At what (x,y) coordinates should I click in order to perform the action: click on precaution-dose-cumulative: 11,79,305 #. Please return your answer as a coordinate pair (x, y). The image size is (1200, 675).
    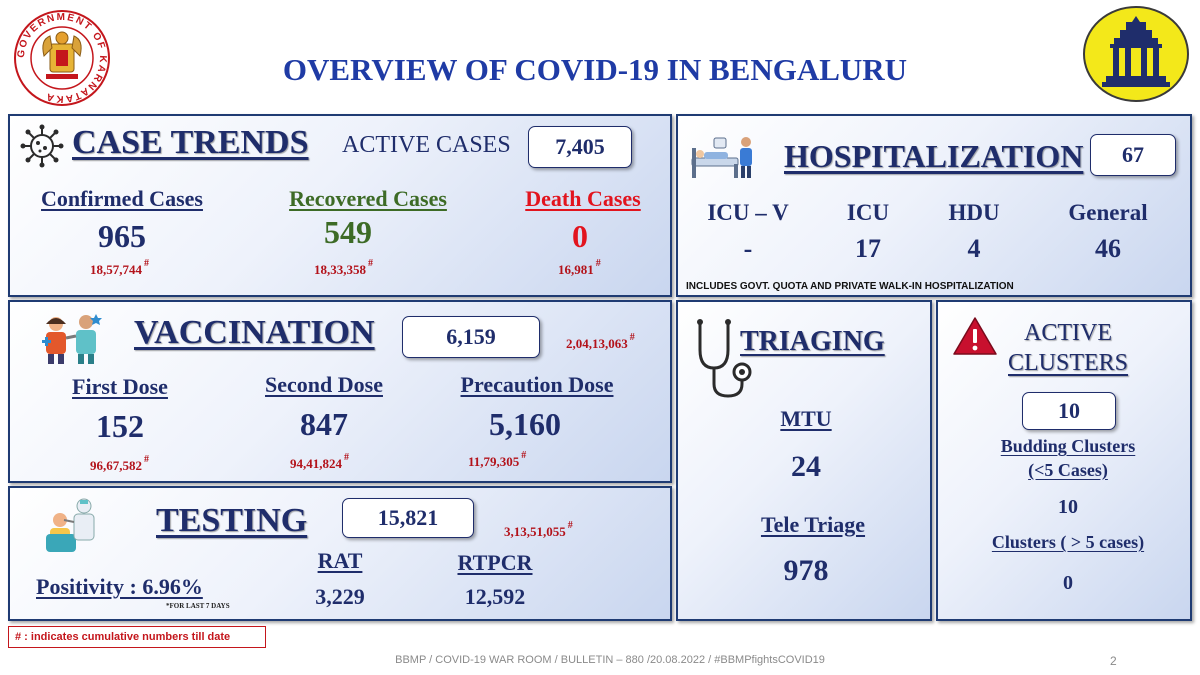
    Looking at the image, I should click on (497, 459).